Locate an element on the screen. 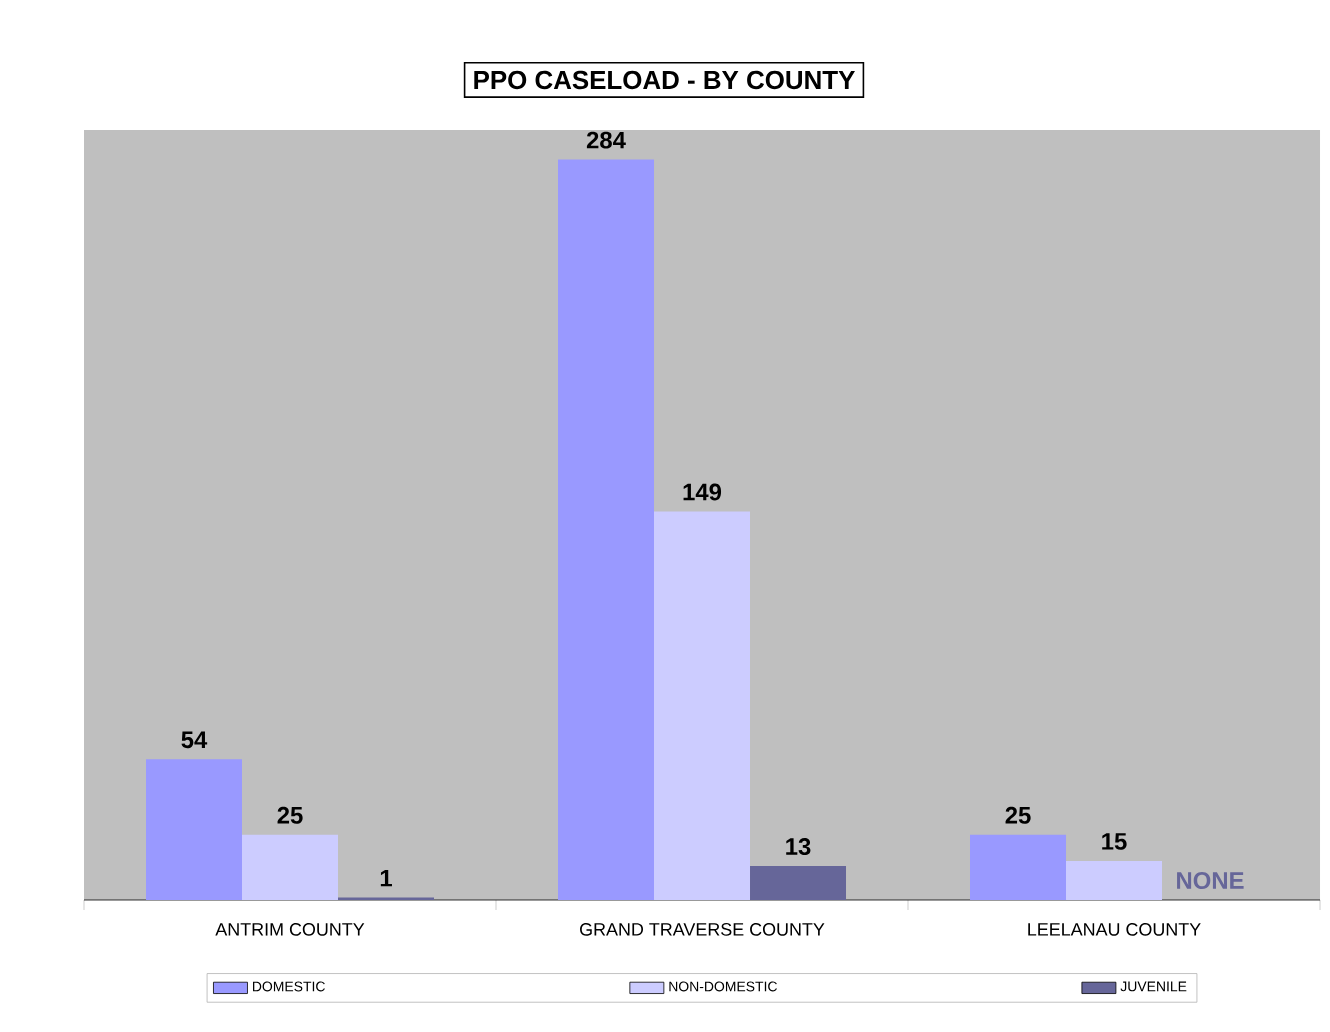 This screenshot has height=1032, width=1330. data-label: 1 is located at coordinates (386, 878).